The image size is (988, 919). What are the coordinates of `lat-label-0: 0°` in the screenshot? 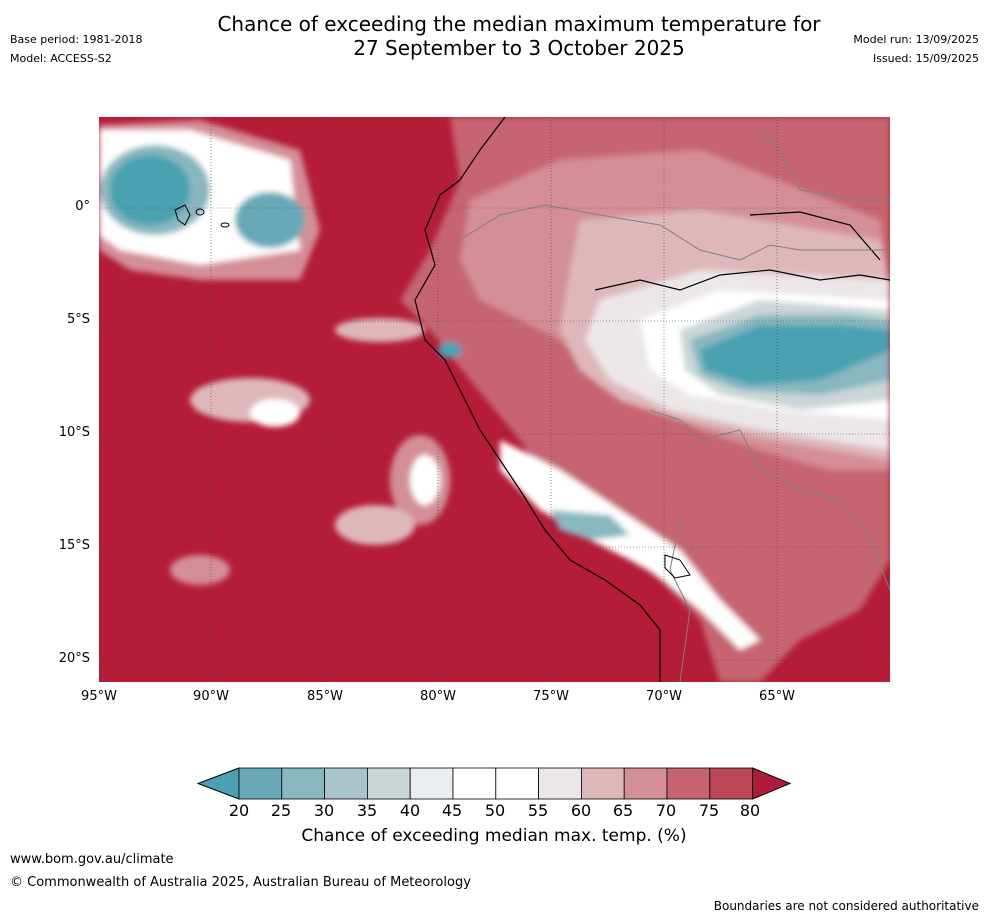 It's located at (82, 206).